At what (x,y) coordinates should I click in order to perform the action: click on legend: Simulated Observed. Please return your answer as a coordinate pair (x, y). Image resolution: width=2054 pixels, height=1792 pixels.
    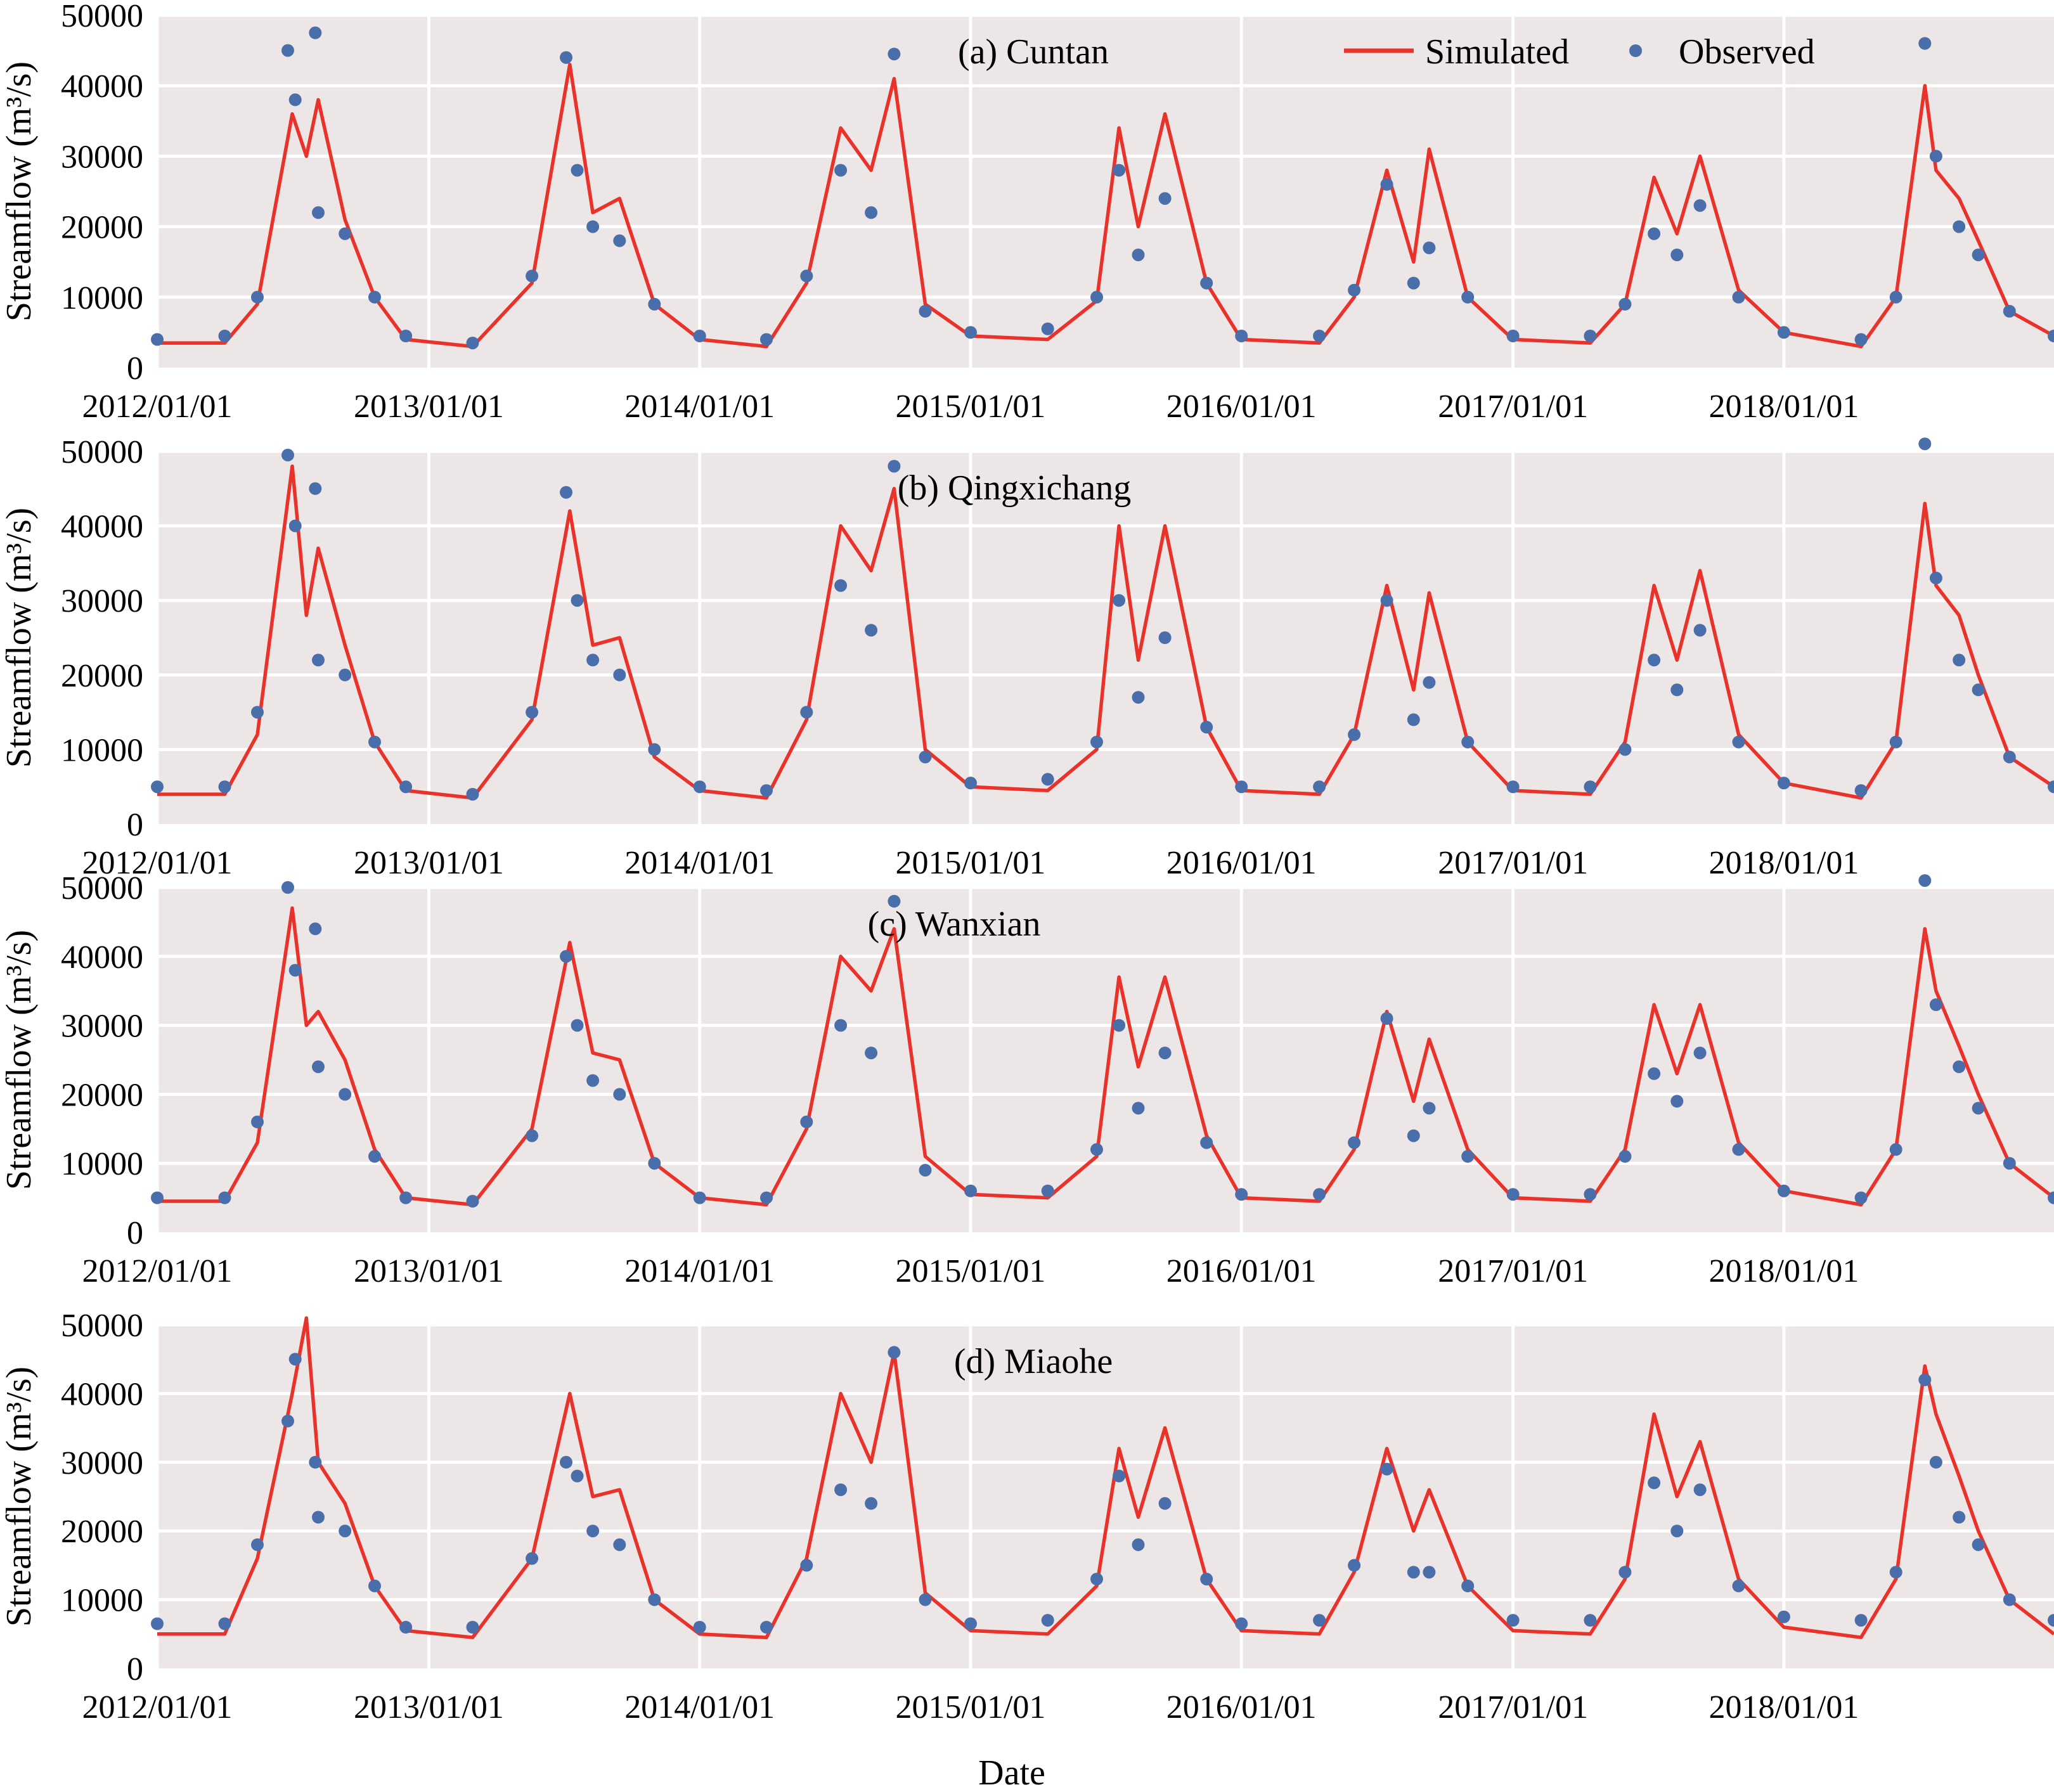
    Looking at the image, I should click on (1579, 52).